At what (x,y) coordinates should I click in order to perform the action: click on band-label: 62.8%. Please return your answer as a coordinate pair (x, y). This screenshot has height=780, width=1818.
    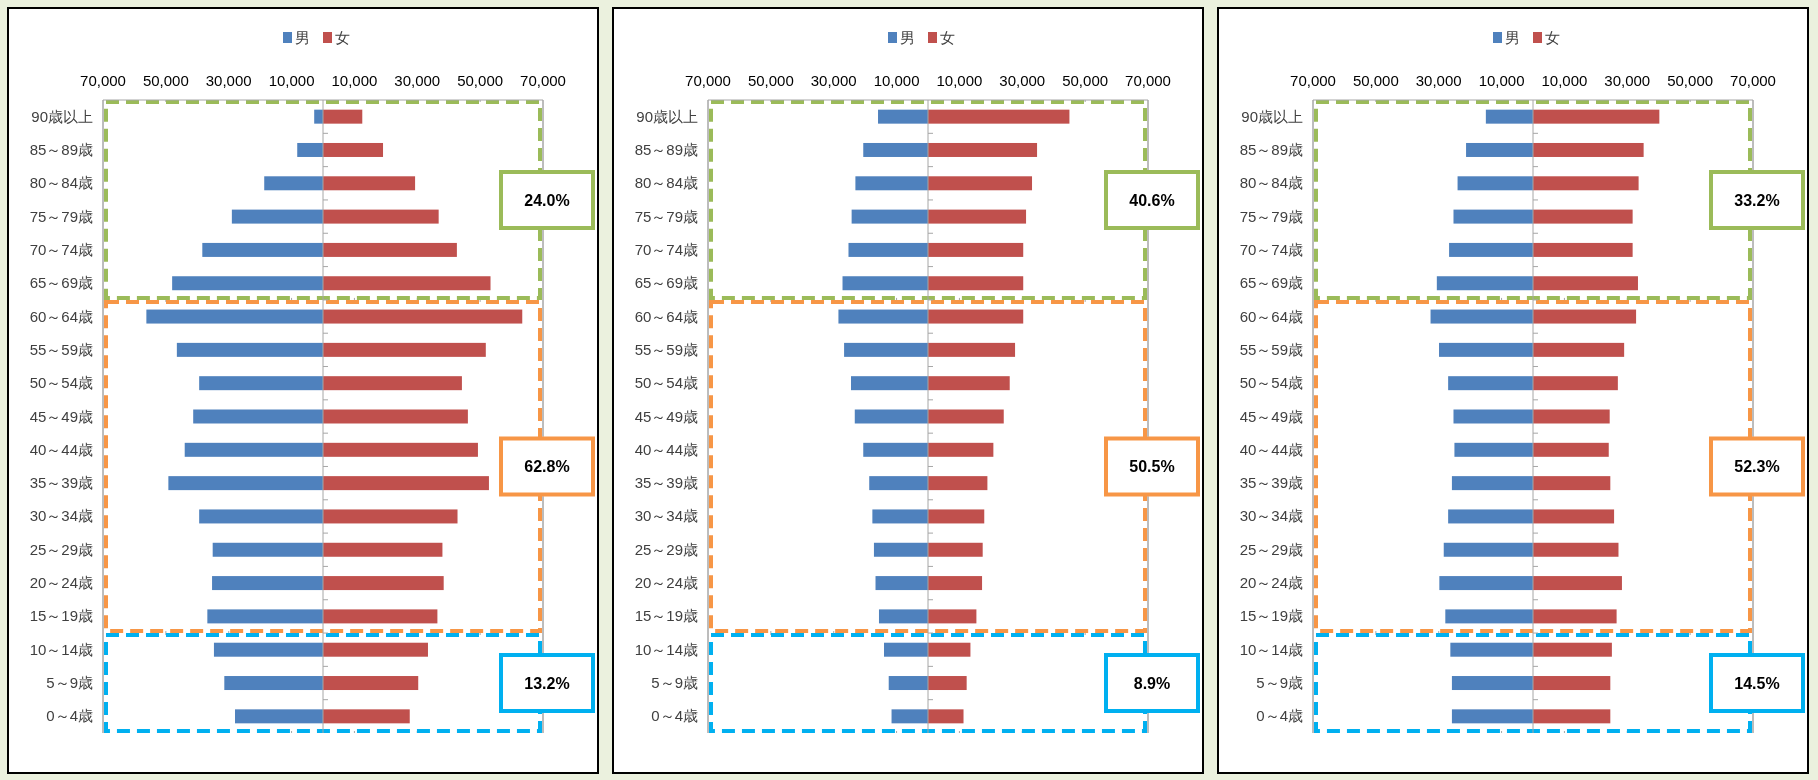
    Looking at the image, I should click on (547, 467).